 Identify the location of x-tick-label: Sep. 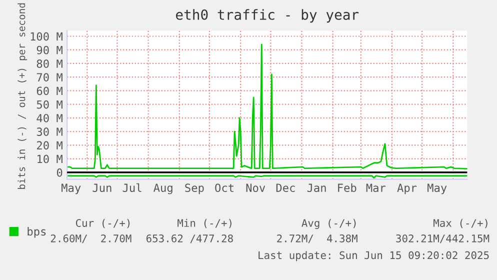
(194, 189).